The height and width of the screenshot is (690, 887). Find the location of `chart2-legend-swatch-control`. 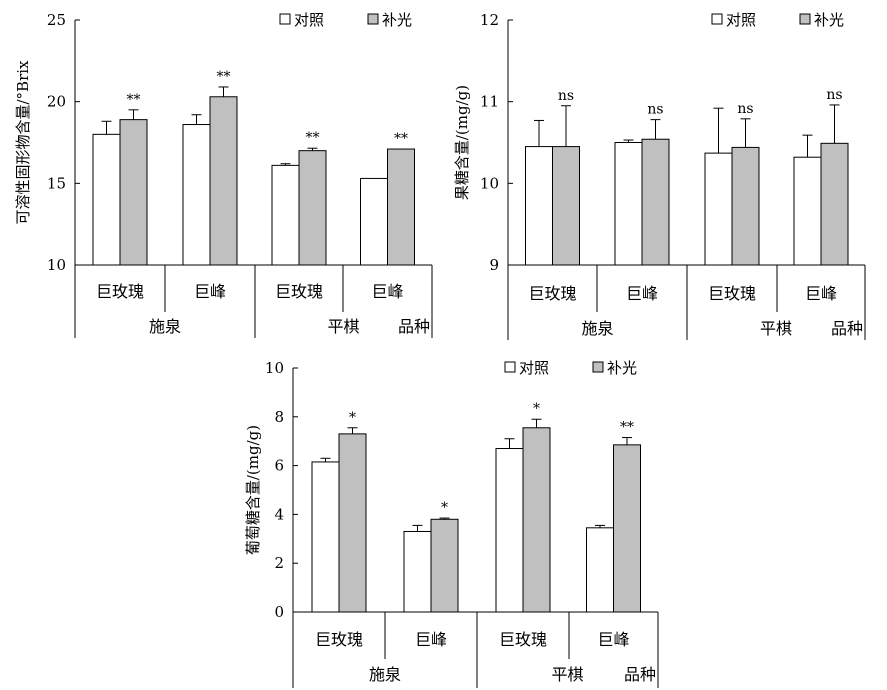

chart2-legend-swatch-control is located at coordinates (717, 19).